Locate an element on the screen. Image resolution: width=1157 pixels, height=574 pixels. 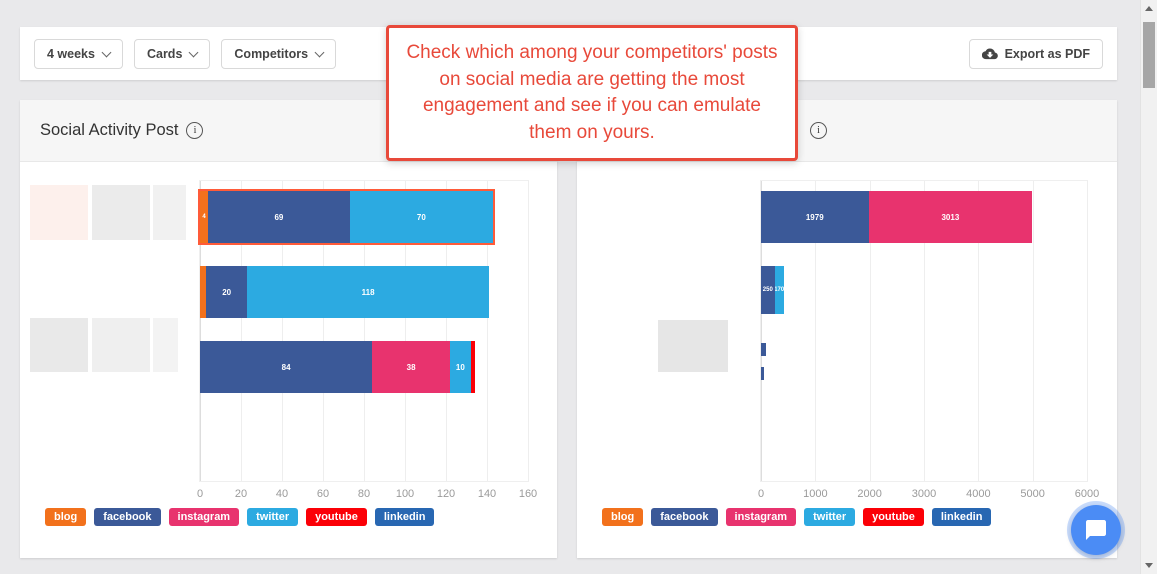
competitors-dropdown-label: Competitors is located at coordinates (271, 53).